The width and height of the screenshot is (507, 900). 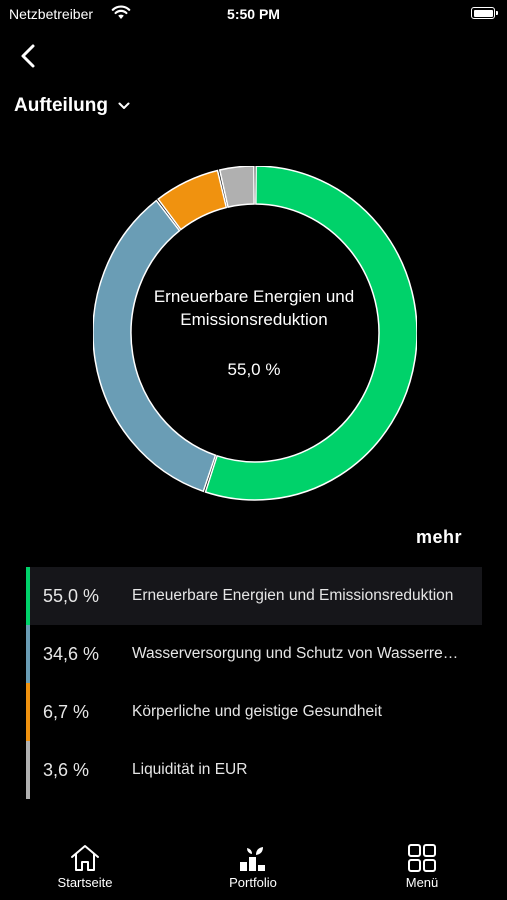 What do you see at coordinates (121, 15) in the screenshot?
I see `wifi-icon` at bounding box center [121, 15].